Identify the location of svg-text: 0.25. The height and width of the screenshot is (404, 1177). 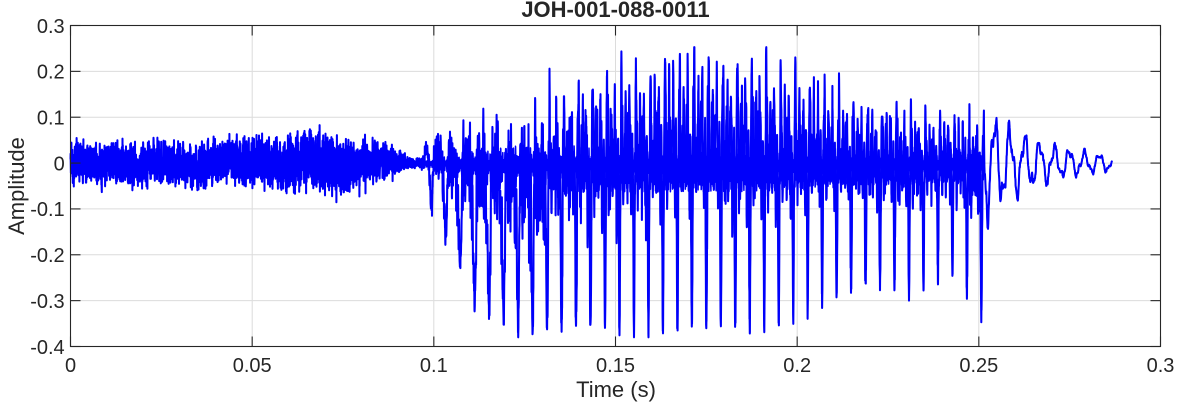
(978, 366).